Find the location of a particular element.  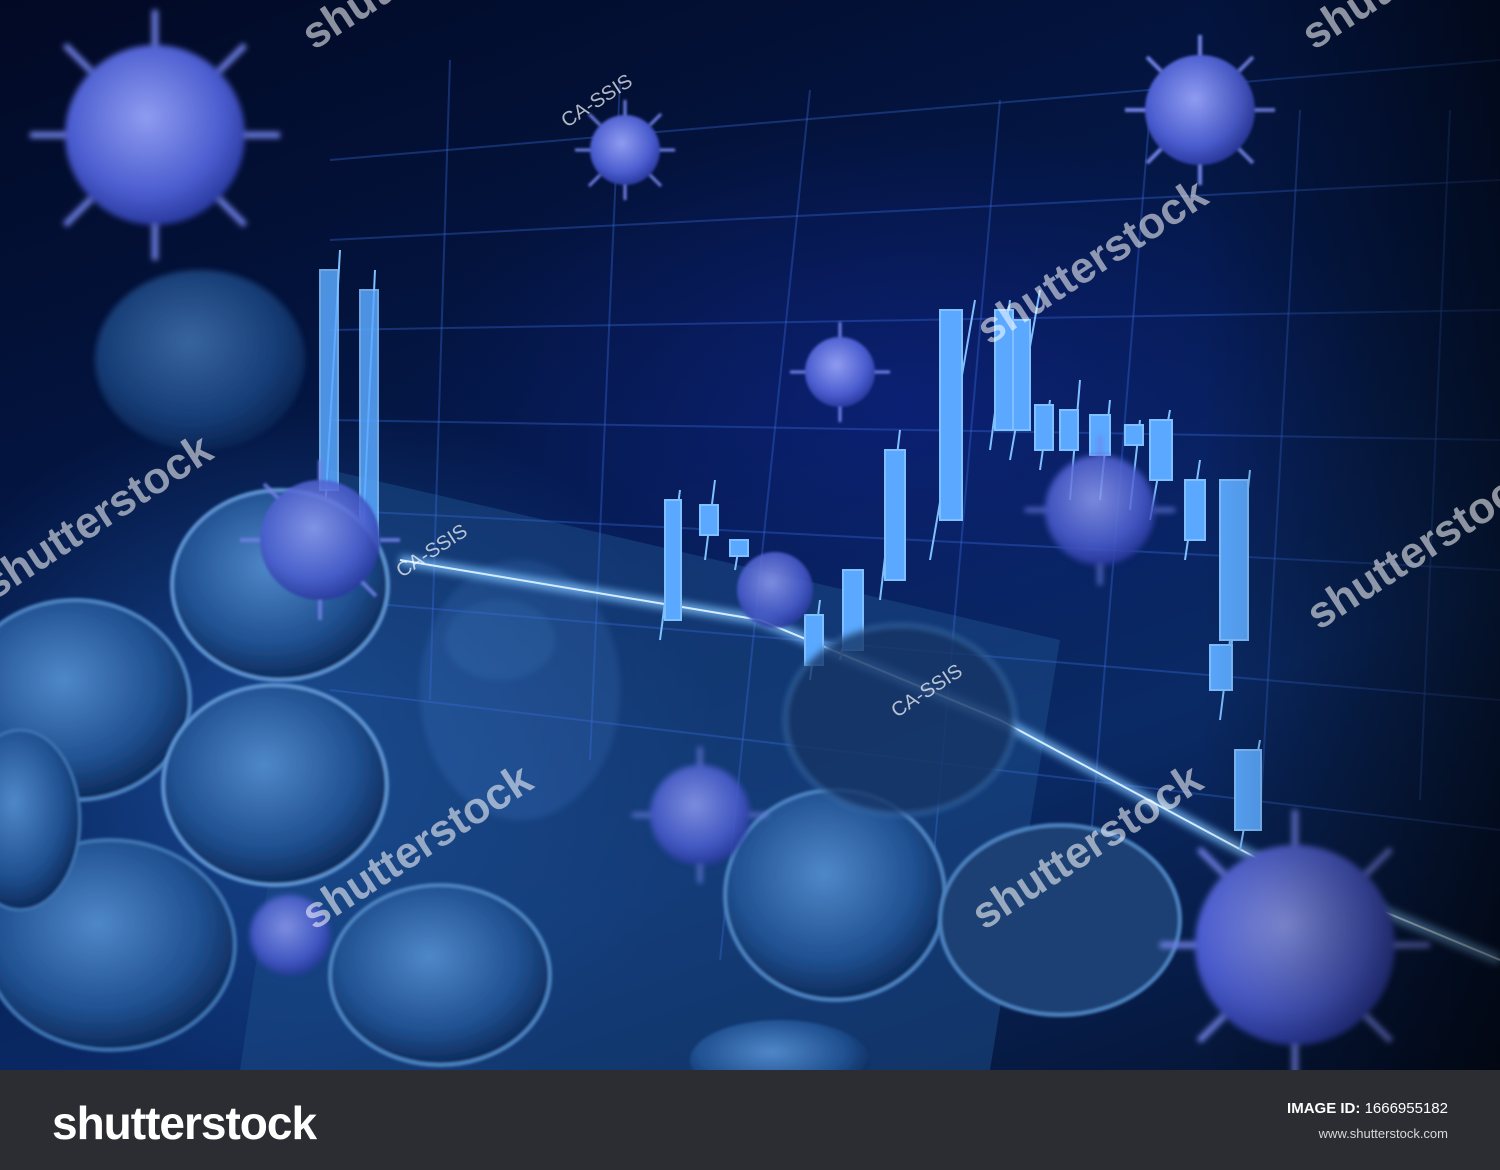

image-id: IMAGE ID: 1666955182 is located at coordinates (1367, 1108).